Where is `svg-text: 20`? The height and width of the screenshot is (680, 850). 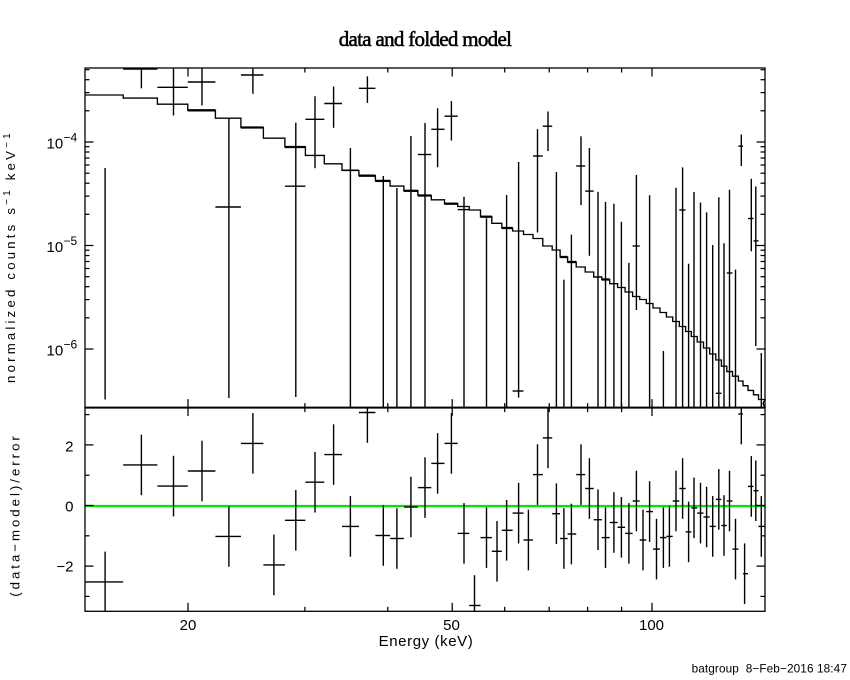 svg-text: 20 is located at coordinates (188, 625).